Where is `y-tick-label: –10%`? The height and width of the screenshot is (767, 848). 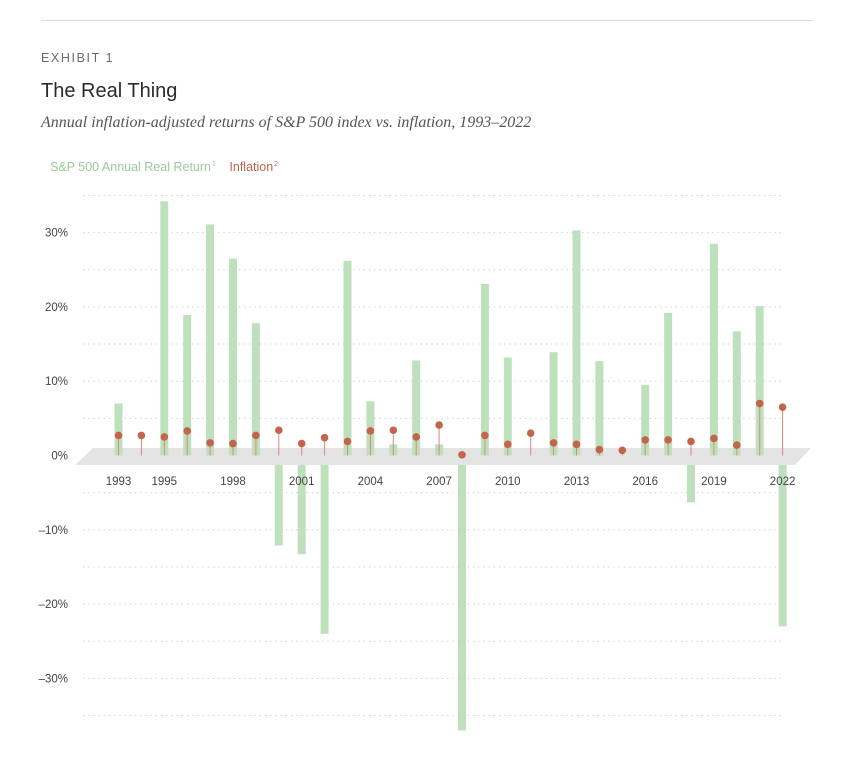 y-tick-label: –10% is located at coordinates (53, 531).